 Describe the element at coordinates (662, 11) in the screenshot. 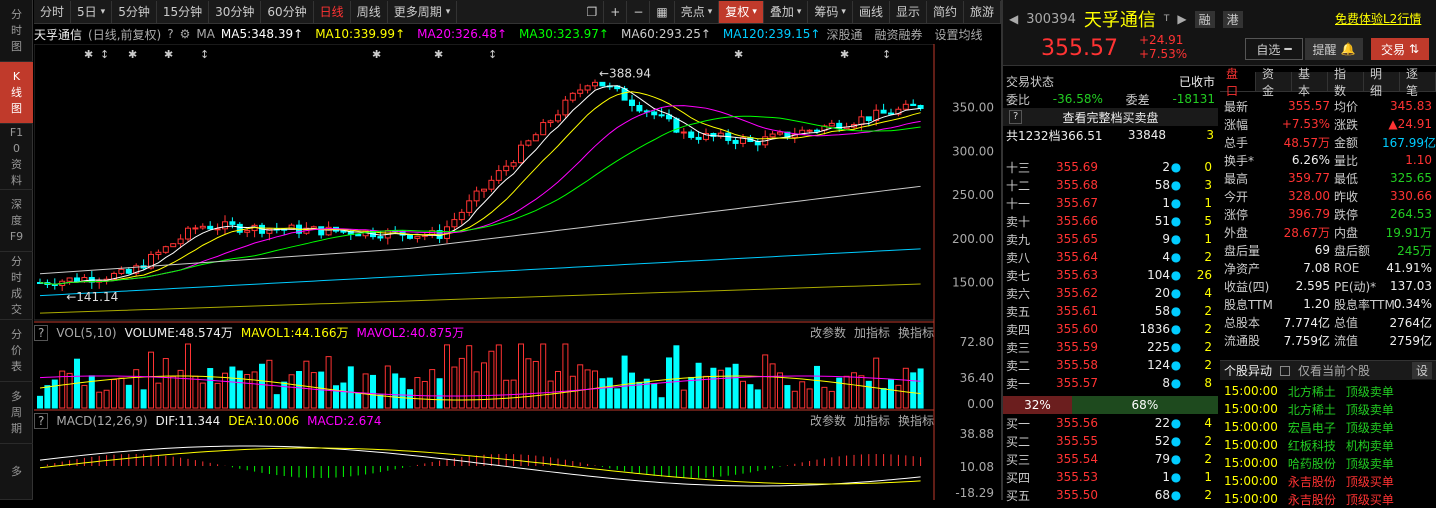

I see `grid-icon: ▦` at that location.